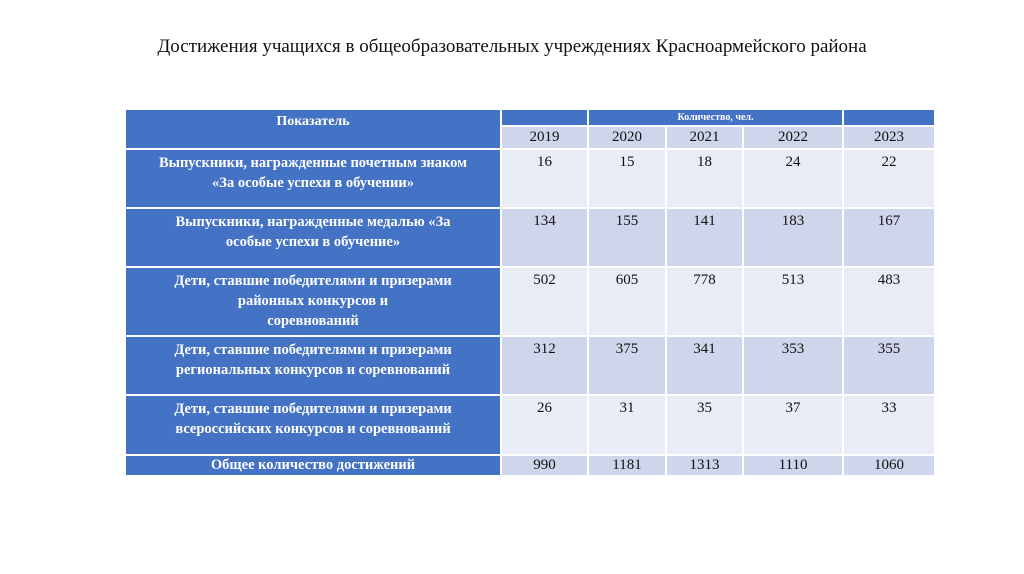 This screenshot has width=1024, height=574. What do you see at coordinates (544, 301) in the screenshot?
I see `value-cell: 502` at bounding box center [544, 301].